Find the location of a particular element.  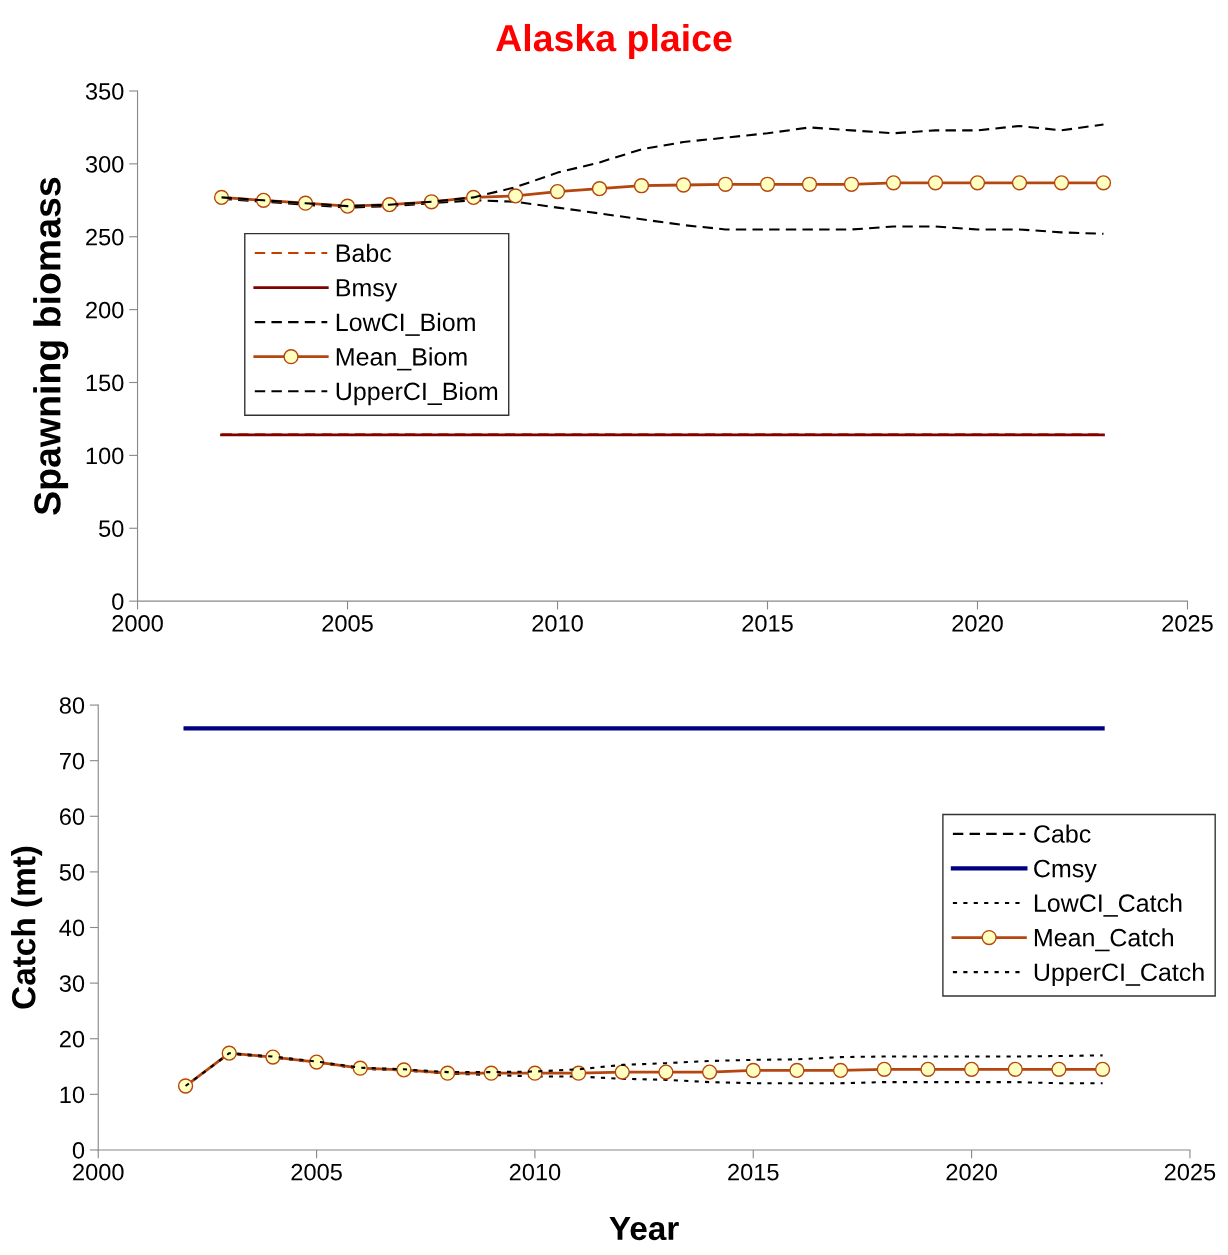

chart-title: Alaska plaice is located at coordinates (614, 41).